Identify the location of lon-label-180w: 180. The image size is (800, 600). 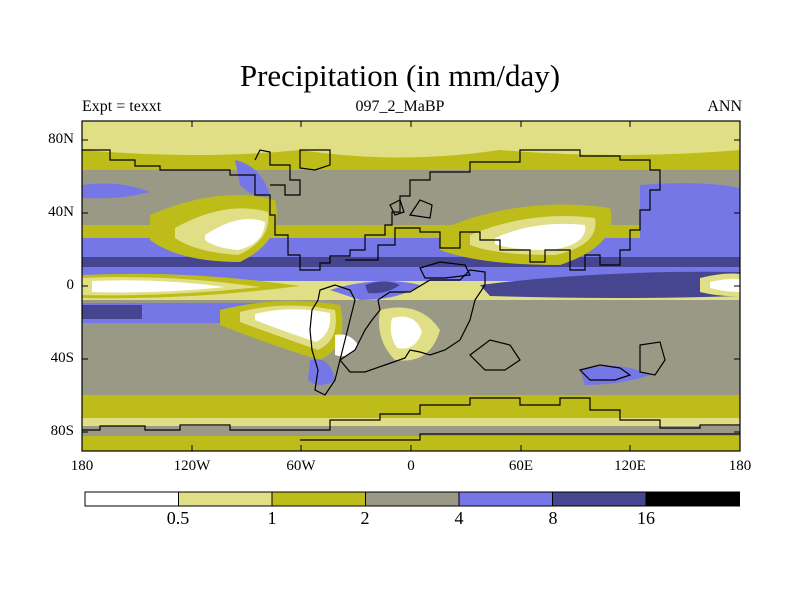
(82, 466).